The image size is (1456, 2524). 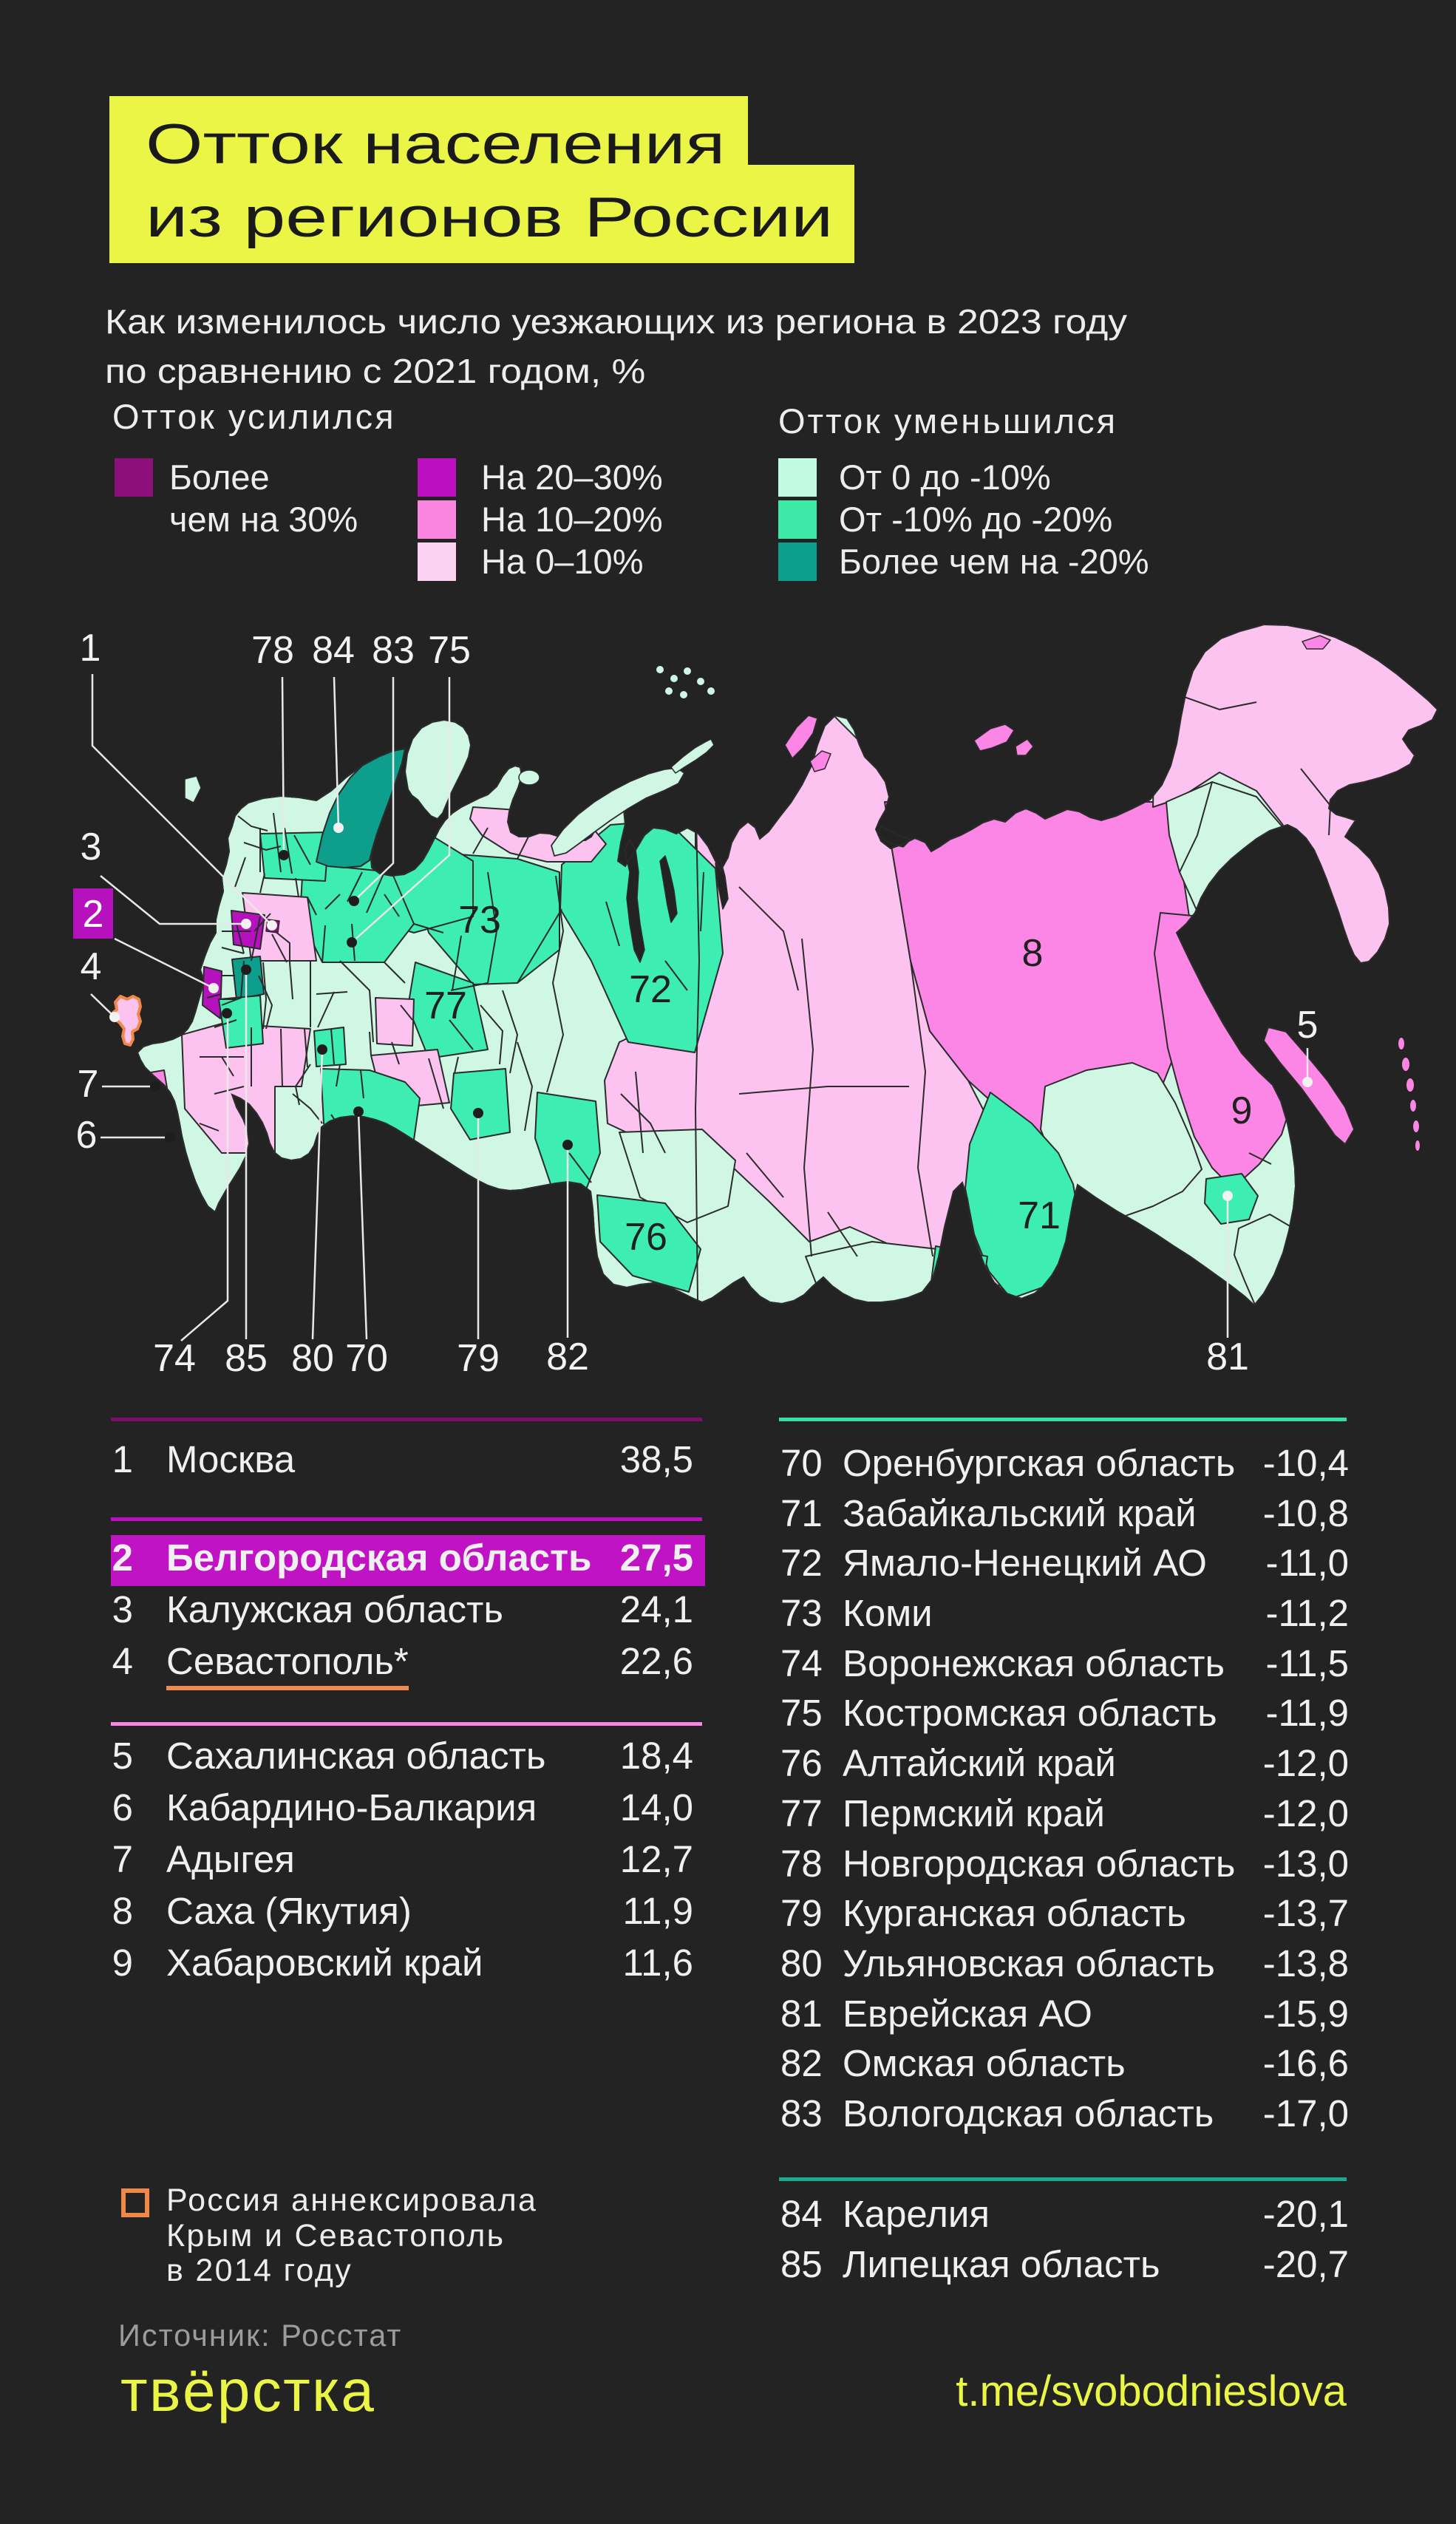 What do you see at coordinates (88, 1084) in the screenshot?
I see `svg-text: 7` at bounding box center [88, 1084].